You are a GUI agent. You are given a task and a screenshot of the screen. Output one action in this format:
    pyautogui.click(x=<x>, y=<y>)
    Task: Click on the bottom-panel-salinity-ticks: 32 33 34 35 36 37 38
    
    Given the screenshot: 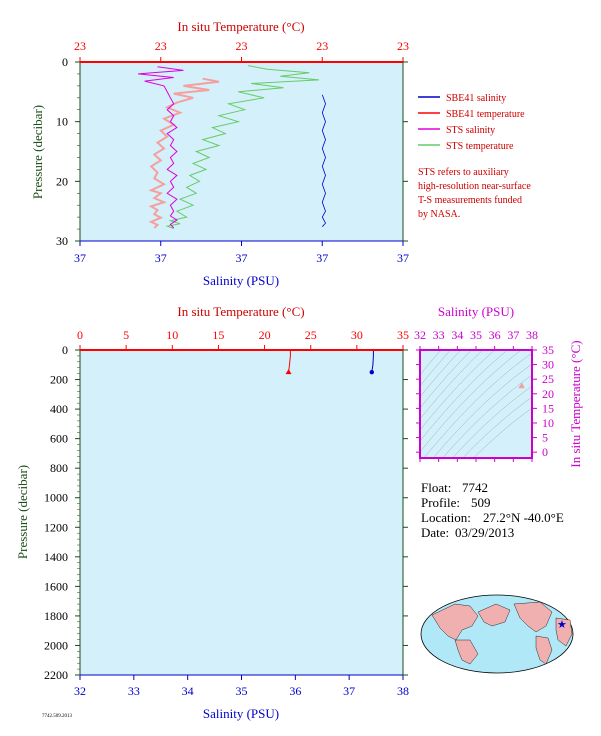 What is the action you would take?
    pyautogui.click(x=241, y=686)
    